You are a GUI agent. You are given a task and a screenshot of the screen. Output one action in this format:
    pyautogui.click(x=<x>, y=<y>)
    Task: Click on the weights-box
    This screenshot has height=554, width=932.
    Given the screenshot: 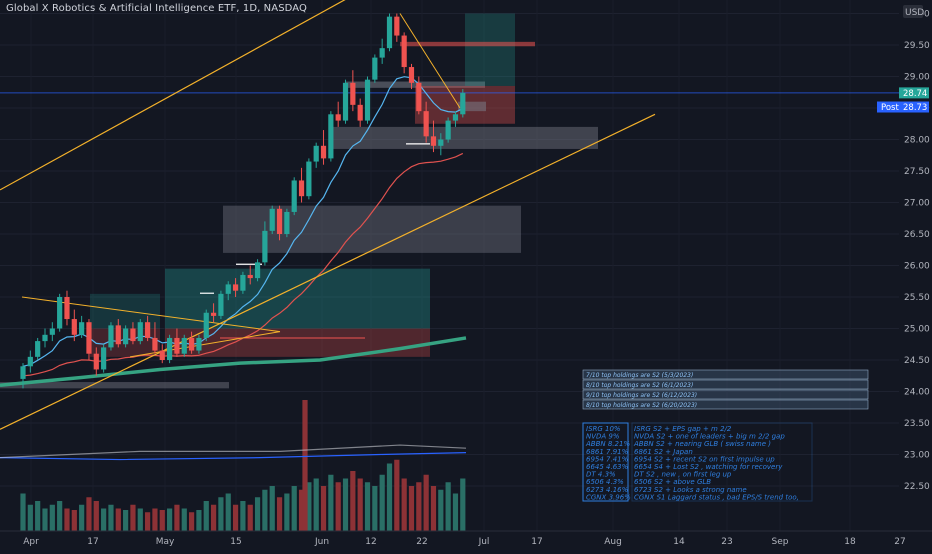 What is the action you would take?
    pyautogui.click(x=605, y=462)
    